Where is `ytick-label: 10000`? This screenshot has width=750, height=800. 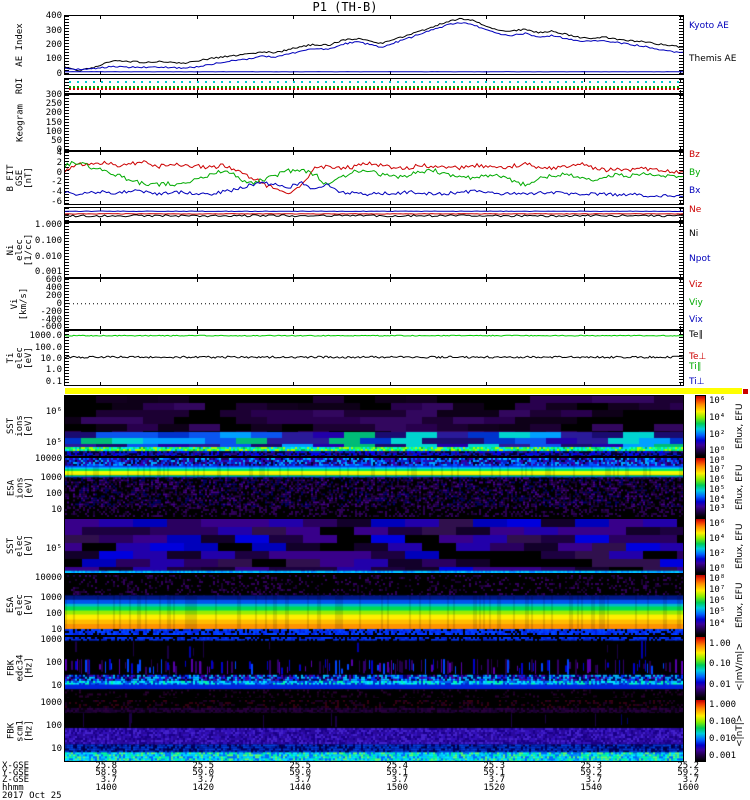
ytick-label: 10000 is located at coordinates (48, 578).